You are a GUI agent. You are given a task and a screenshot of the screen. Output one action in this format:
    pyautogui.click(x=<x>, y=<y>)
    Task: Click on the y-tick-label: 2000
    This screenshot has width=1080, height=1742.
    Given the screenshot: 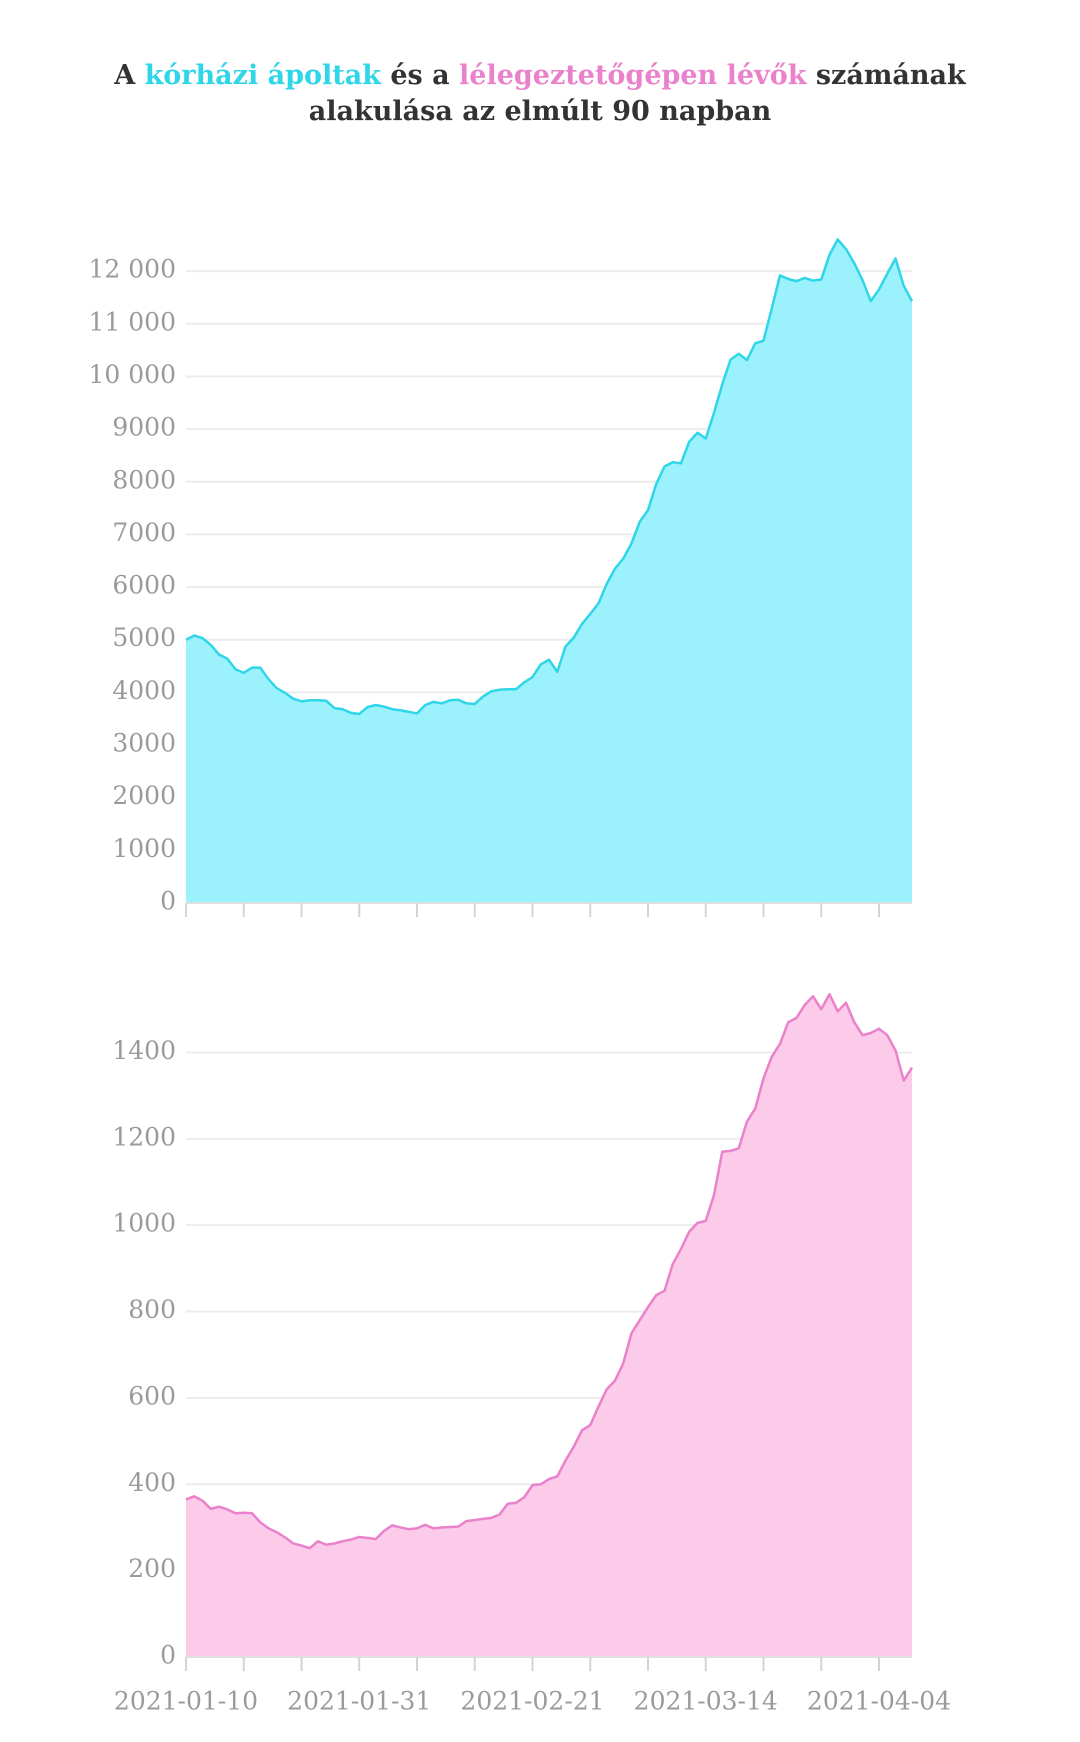 What is the action you would take?
    pyautogui.click(x=144, y=795)
    